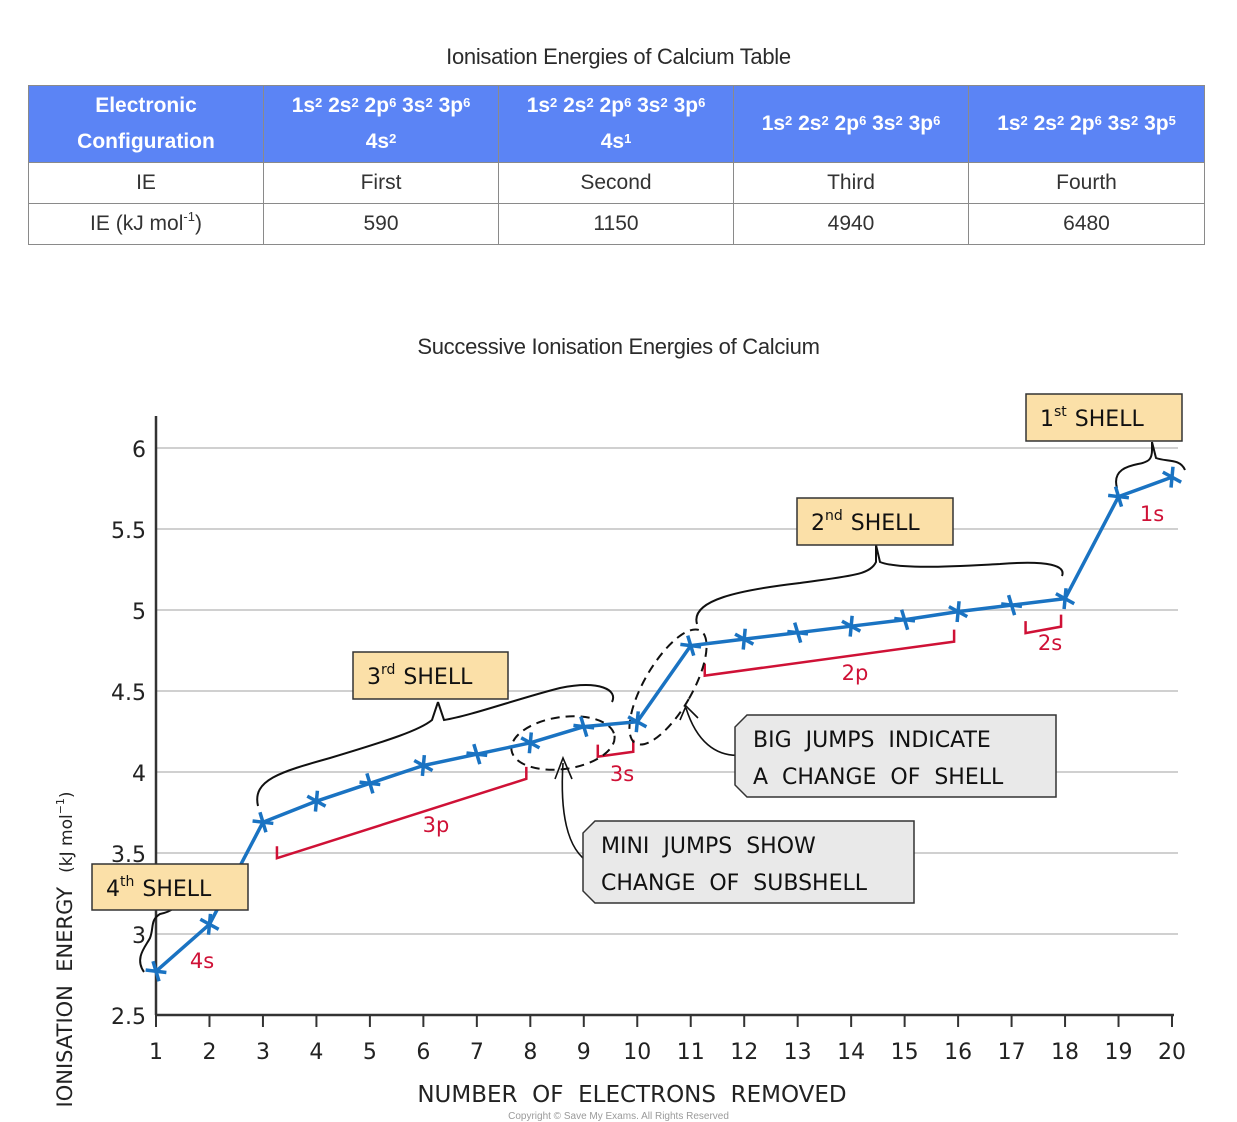  Describe the element at coordinates (381, 183) in the screenshot. I see `cell-ie-first: First` at that location.